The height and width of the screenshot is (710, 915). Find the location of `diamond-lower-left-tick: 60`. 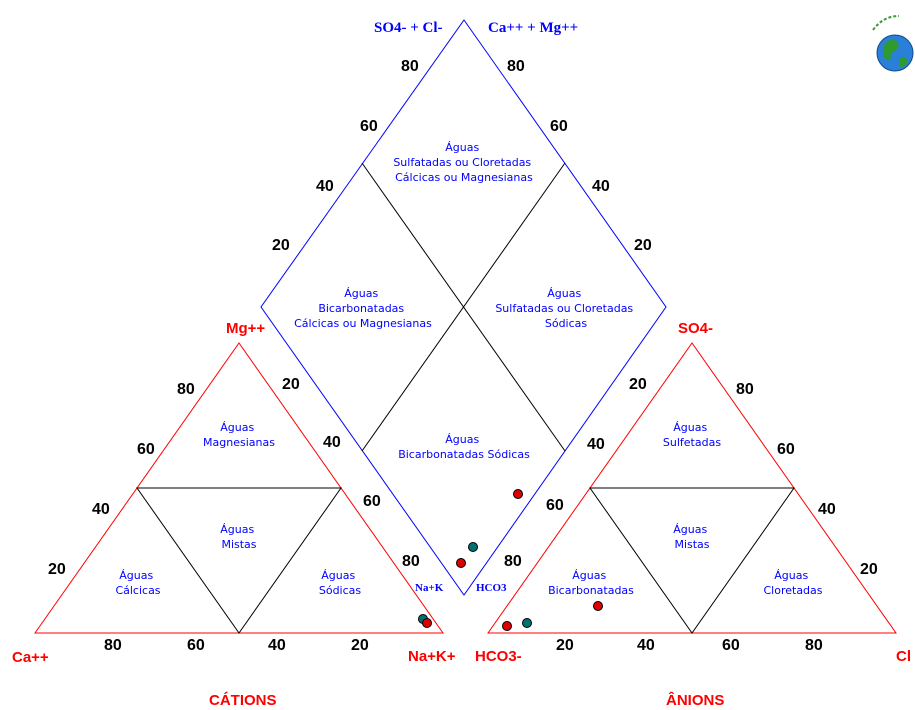

diamond-lower-left-tick: 60 is located at coordinates (372, 501).